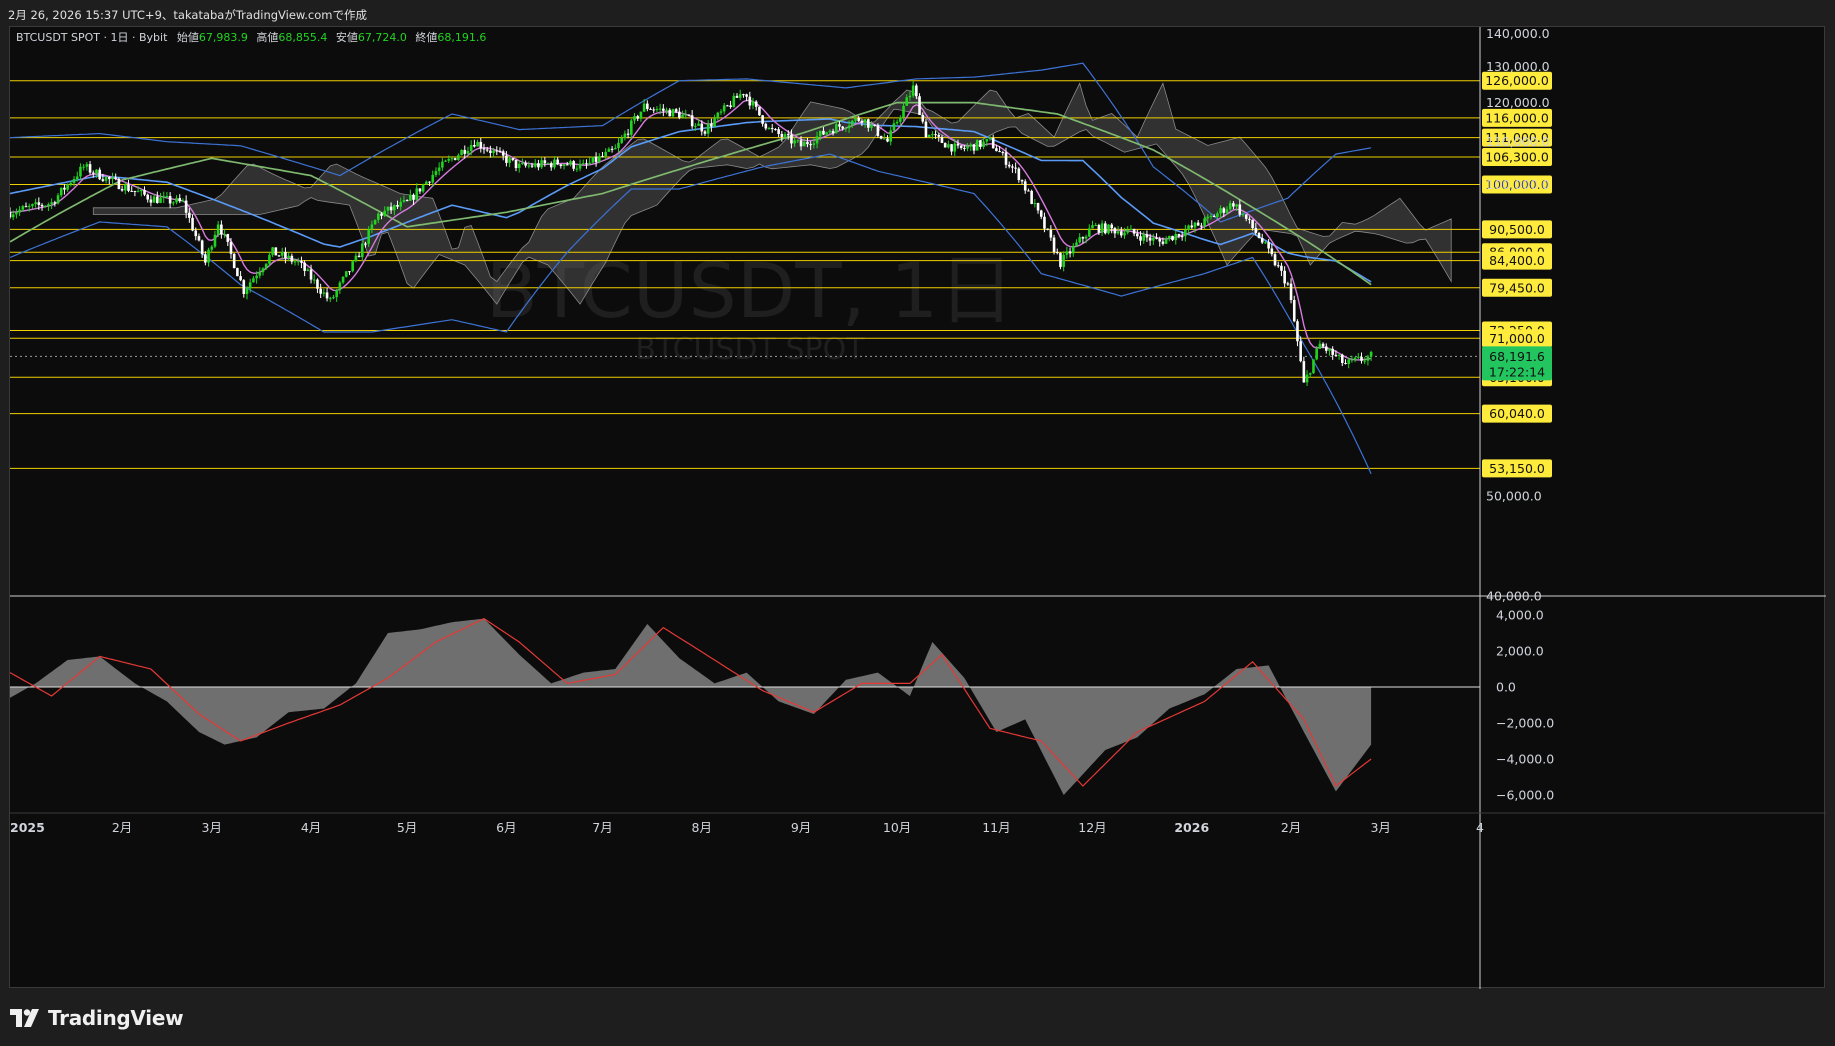 The width and height of the screenshot is (1835, 1046). What do you see at coordinates (25, 1018) in the screenshot?
I see `tradingview-logo-icon` at bounding box center [25, 1018].